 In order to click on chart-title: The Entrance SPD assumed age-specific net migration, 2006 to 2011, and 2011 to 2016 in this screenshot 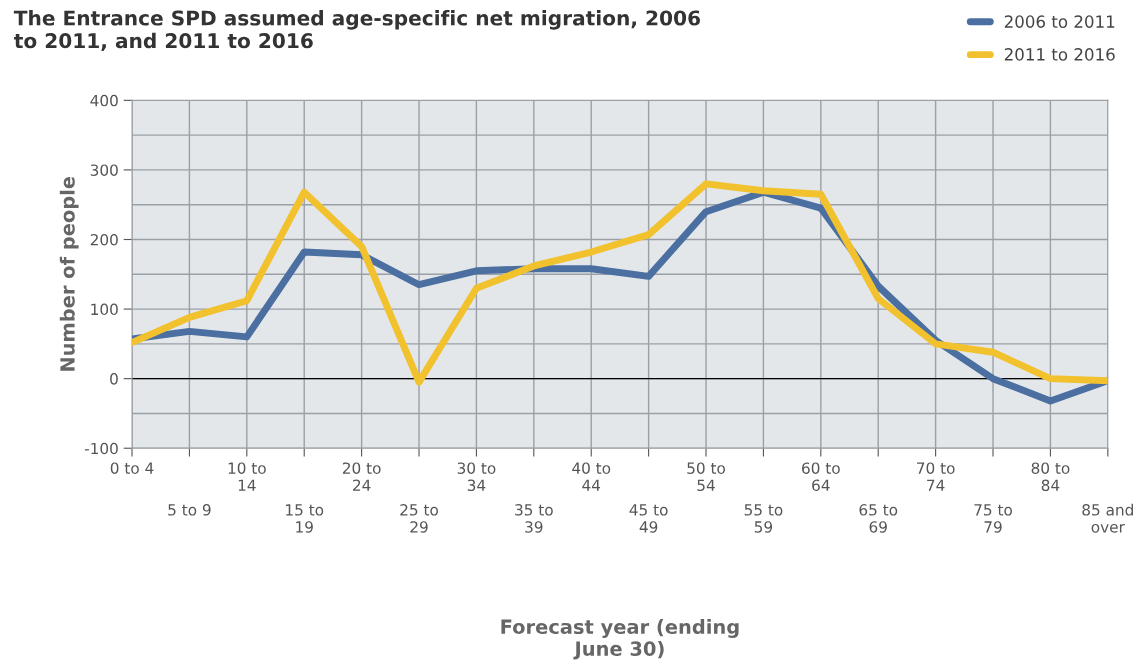, I will do `click(356, 30)`.